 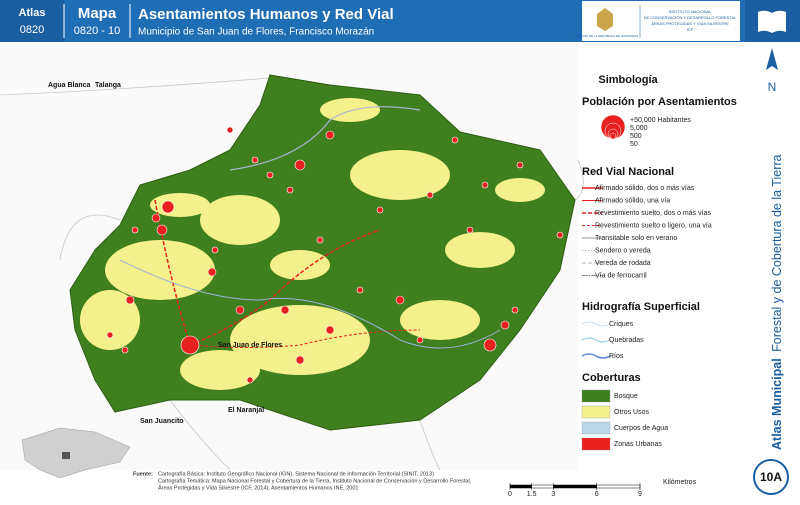 I want to click on place-label: San Juancito, so click(x=162, y=421).